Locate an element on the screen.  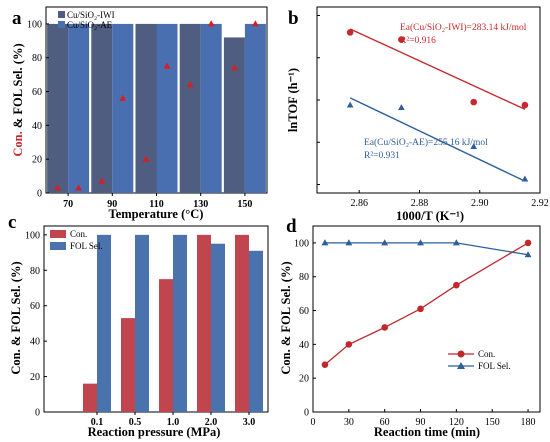
panel-b-x-ticks: 2.86 2.88 2.90 2.92 is located at coordinates (449, 199).